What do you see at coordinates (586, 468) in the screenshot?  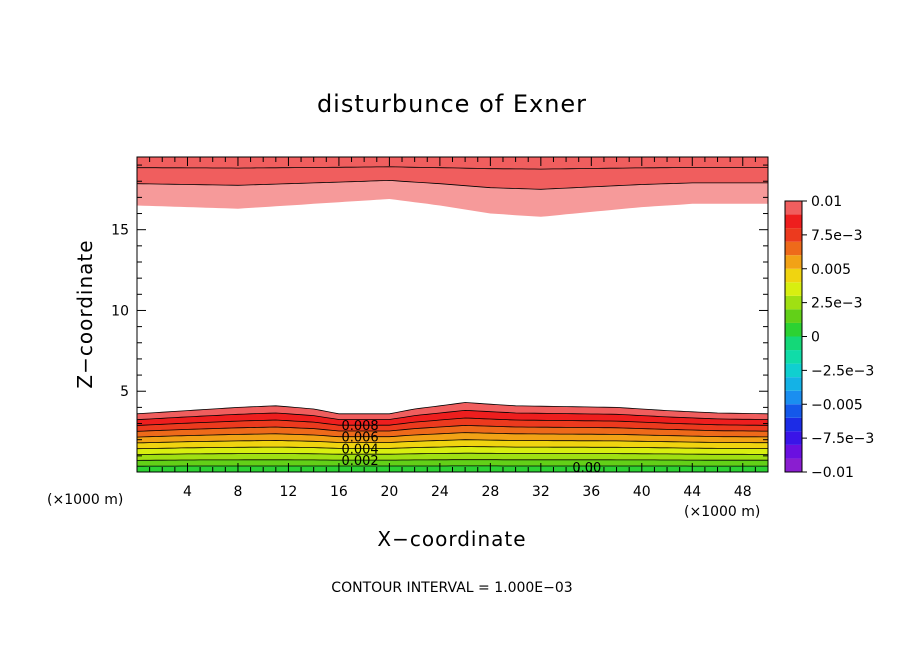 I see `contour-label: 0.00` at bounding box center [586, 468].